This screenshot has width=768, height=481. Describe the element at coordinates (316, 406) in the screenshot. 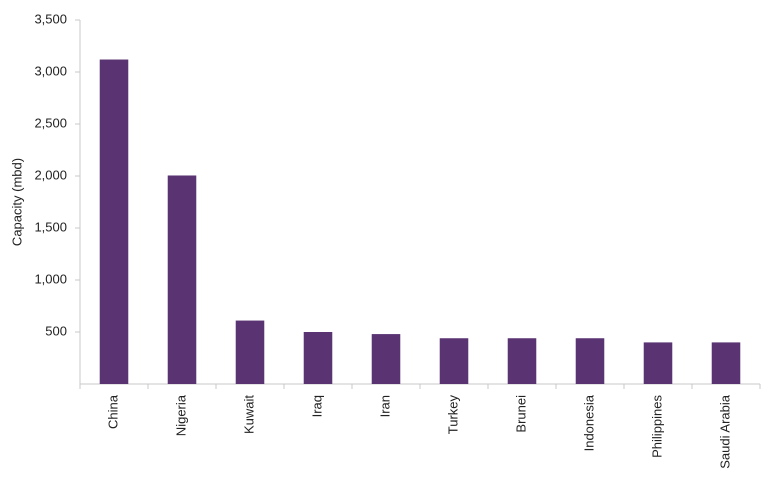

I see `x-tick-label: Iraq` at that location.